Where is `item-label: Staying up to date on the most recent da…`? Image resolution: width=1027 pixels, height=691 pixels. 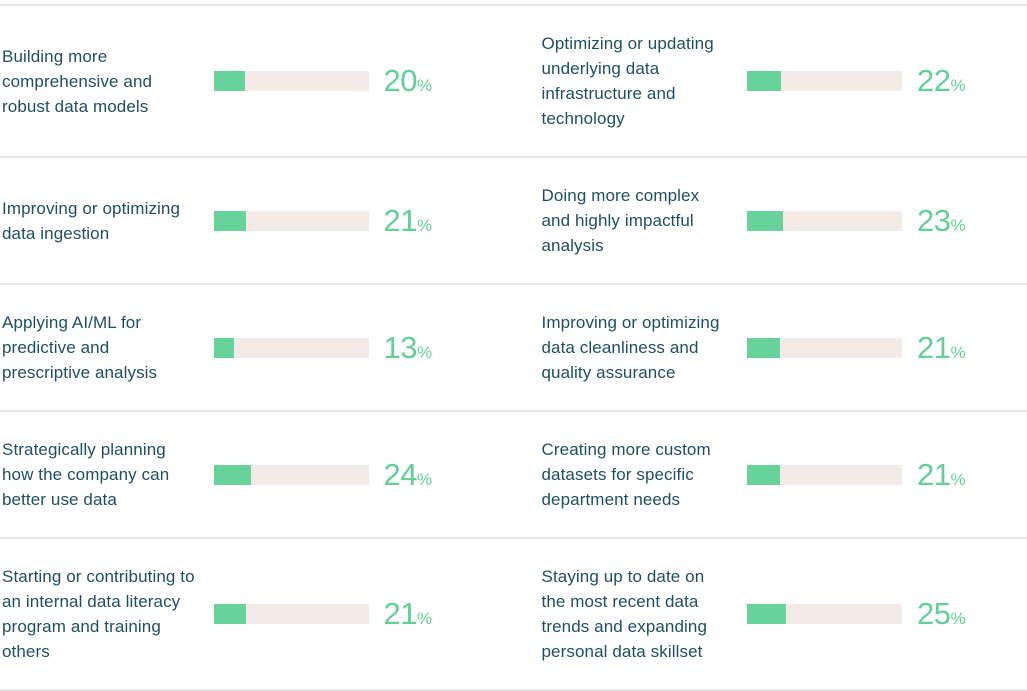 item-label: Staying up to date on the most recent da… is located at coordinates (637, 614).